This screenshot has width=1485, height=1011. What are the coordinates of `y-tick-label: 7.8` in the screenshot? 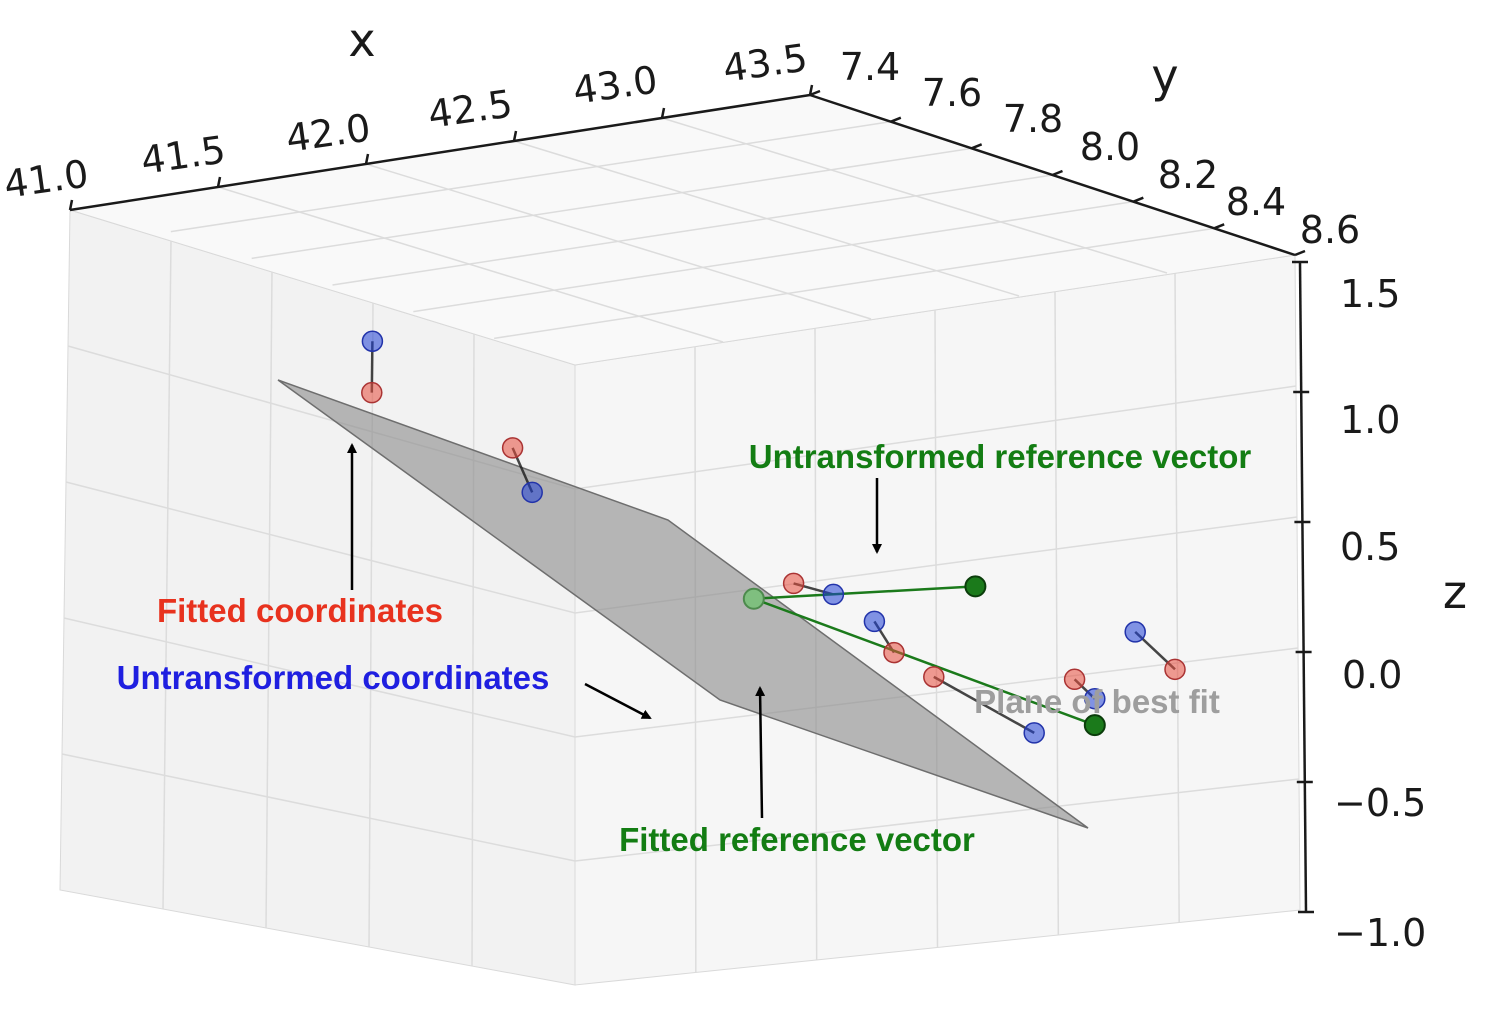 It's located at (1033, 119).